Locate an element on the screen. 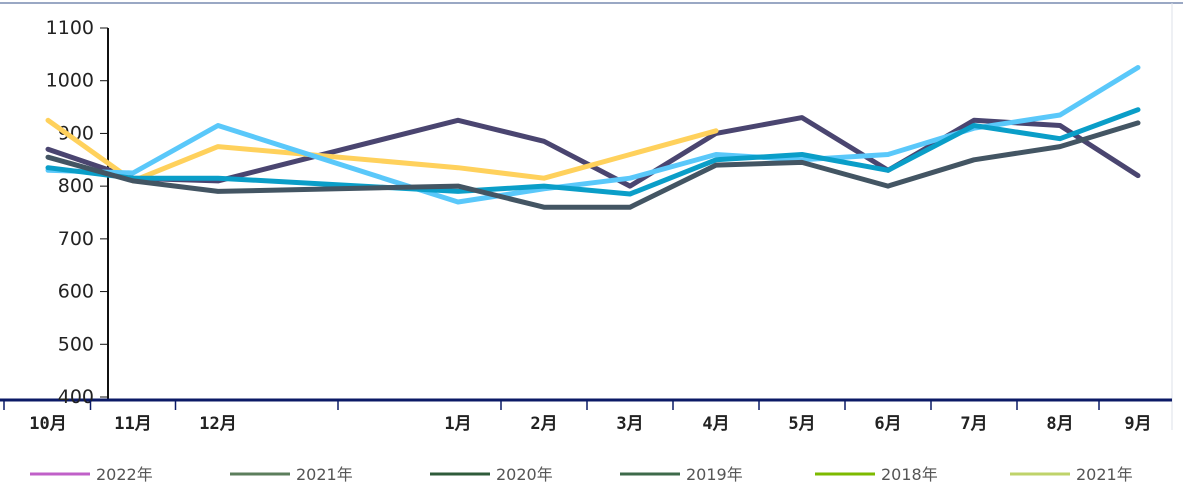  legend-label: 2020年 is located at coordinates (524, 474).